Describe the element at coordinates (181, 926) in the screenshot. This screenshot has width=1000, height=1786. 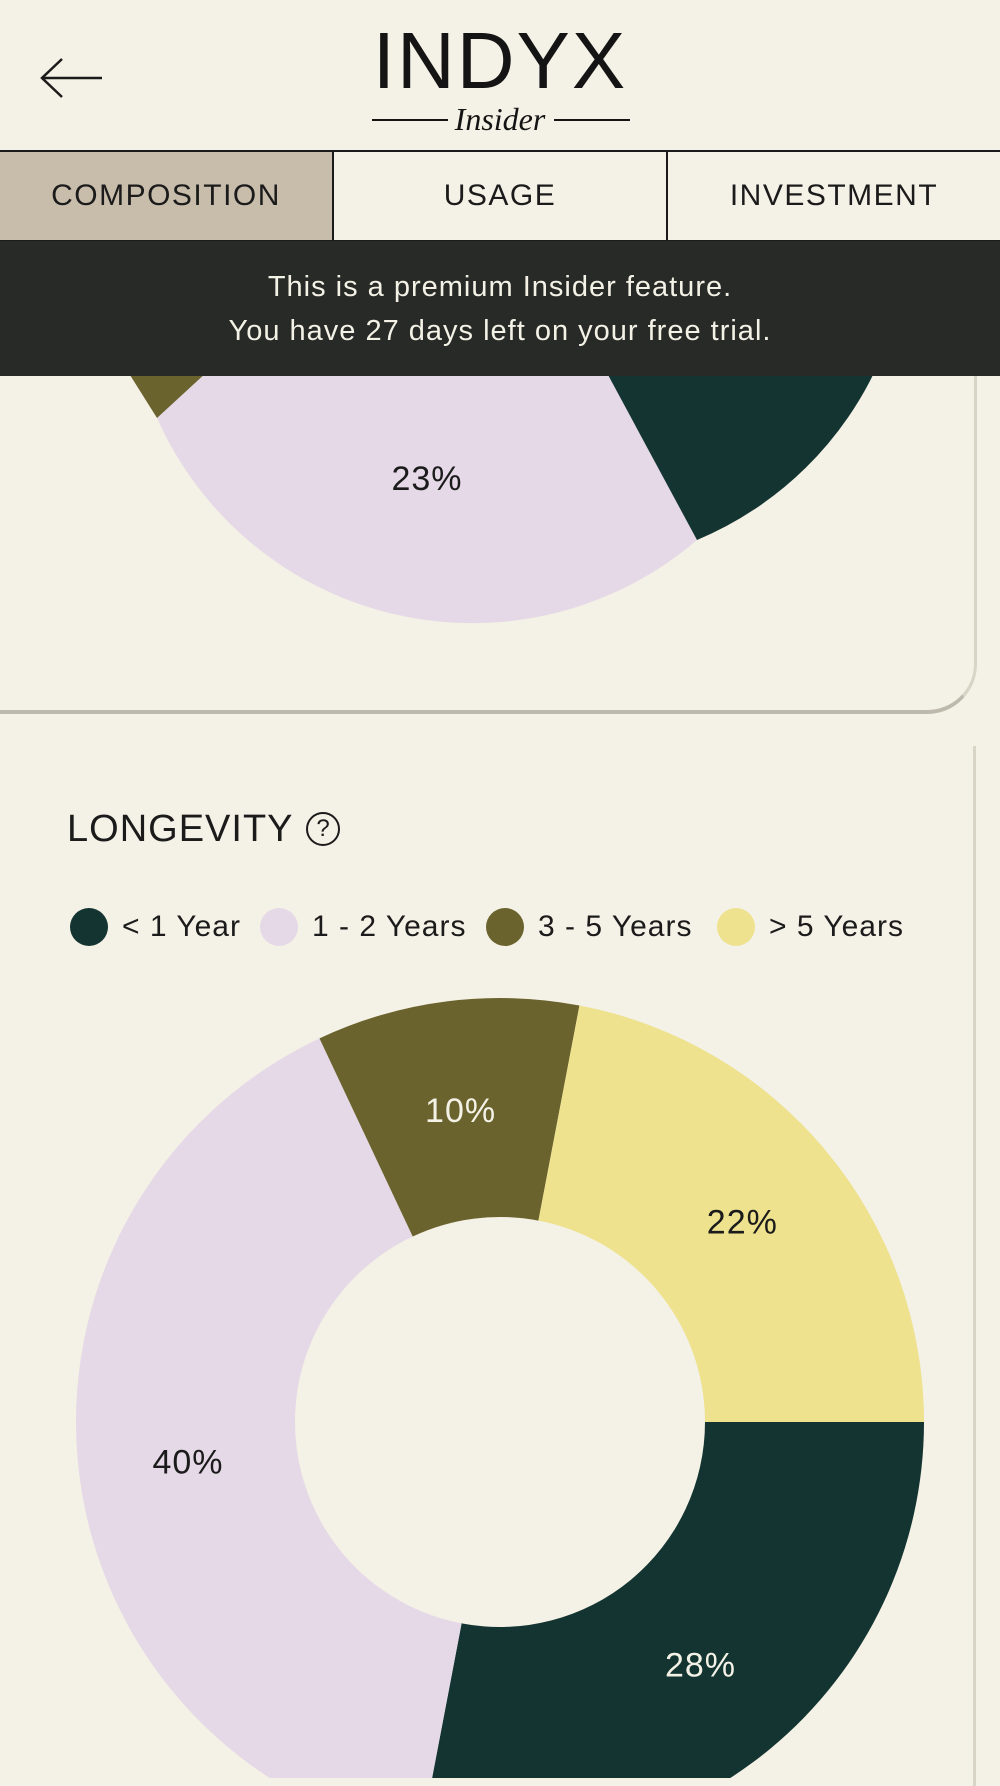
I see `legend-label: < 1 Year` at that location.